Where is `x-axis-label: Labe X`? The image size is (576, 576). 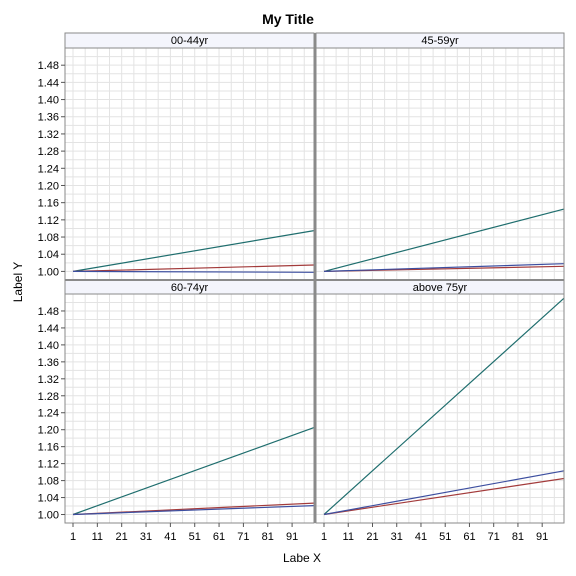 x-axis-label: Labe X is located at coordinates (302, 558).